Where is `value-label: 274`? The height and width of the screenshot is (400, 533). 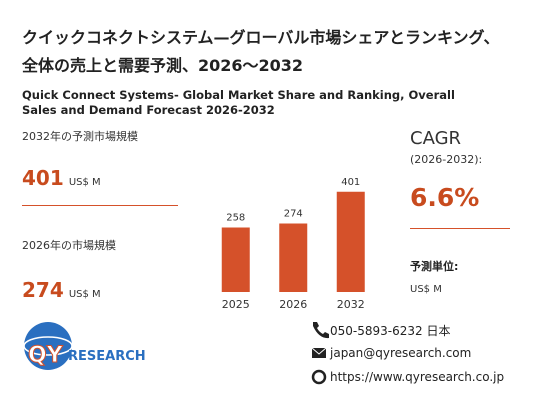
value-label: 274 is located at coordinates (293, 214).